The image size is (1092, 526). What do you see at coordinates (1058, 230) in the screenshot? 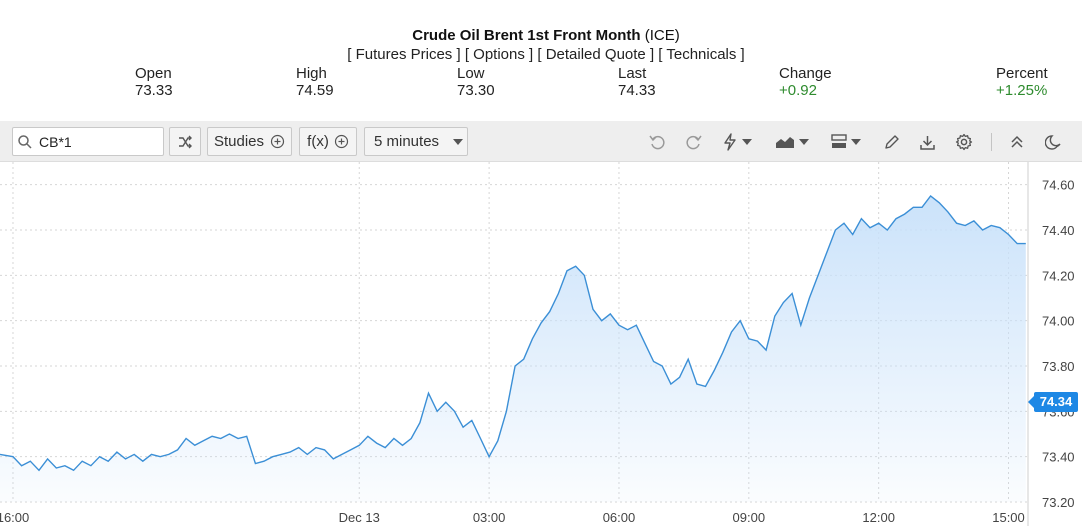
I see `y-tick-label: 74.40` at bounding box center [1058, 230].